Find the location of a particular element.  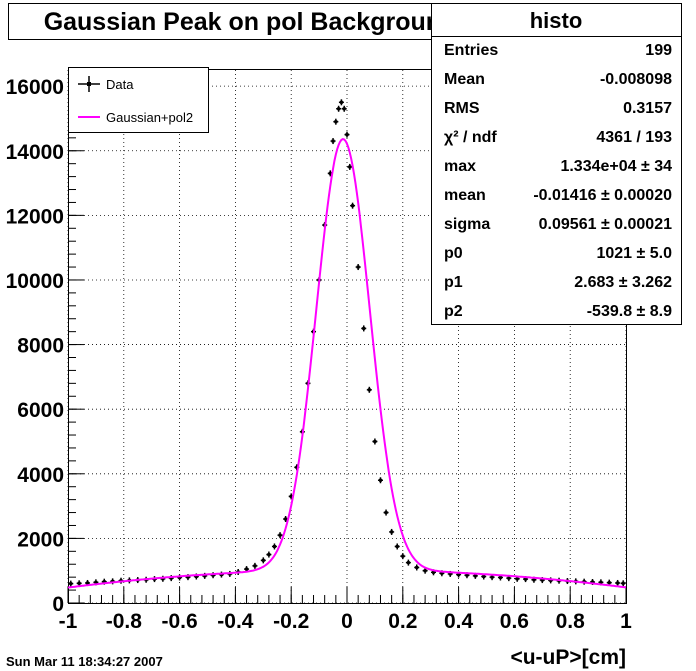

x-axis-ticks: -1 -0.8 -0.6 -0.4 -0.2 0 0.2 0.4 0.6 0.8 1 is located at coordinates (345, 610).